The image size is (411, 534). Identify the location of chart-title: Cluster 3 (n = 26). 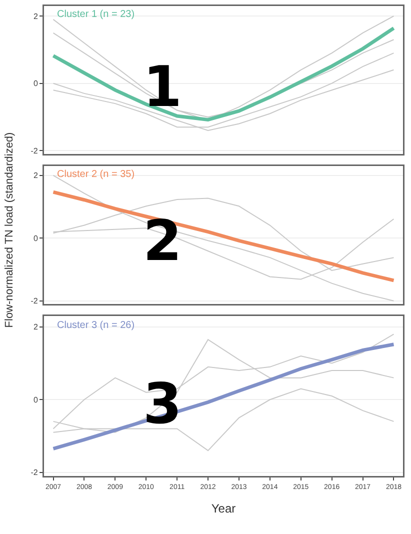
(96, 325).